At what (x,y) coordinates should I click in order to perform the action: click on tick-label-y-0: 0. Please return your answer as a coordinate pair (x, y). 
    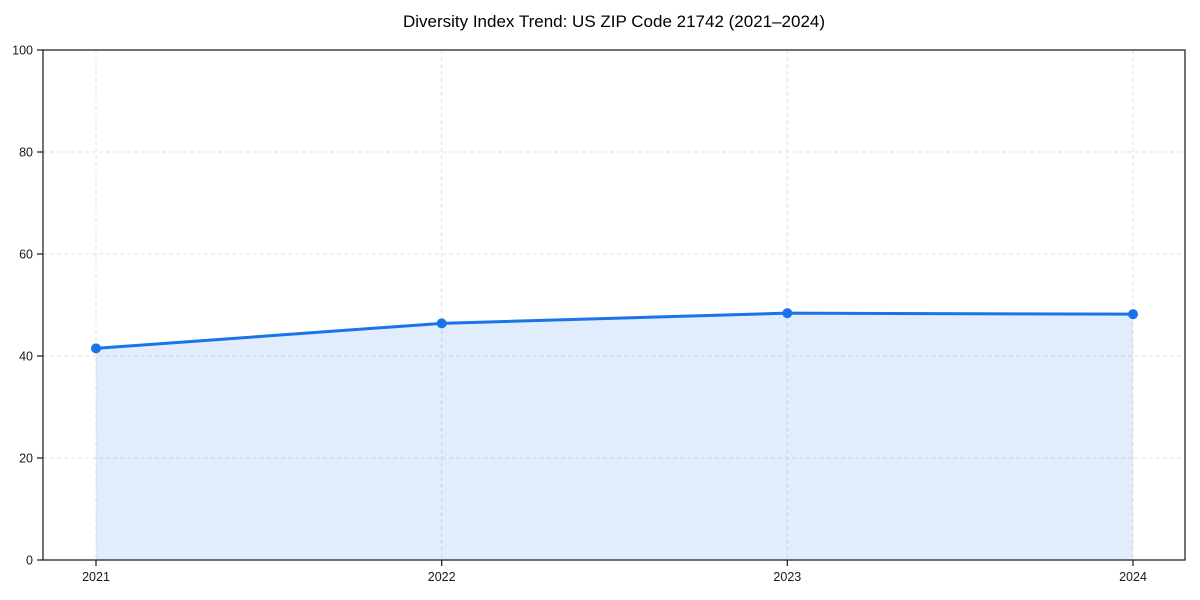
    Looking at the image, I should click on (29, 561).